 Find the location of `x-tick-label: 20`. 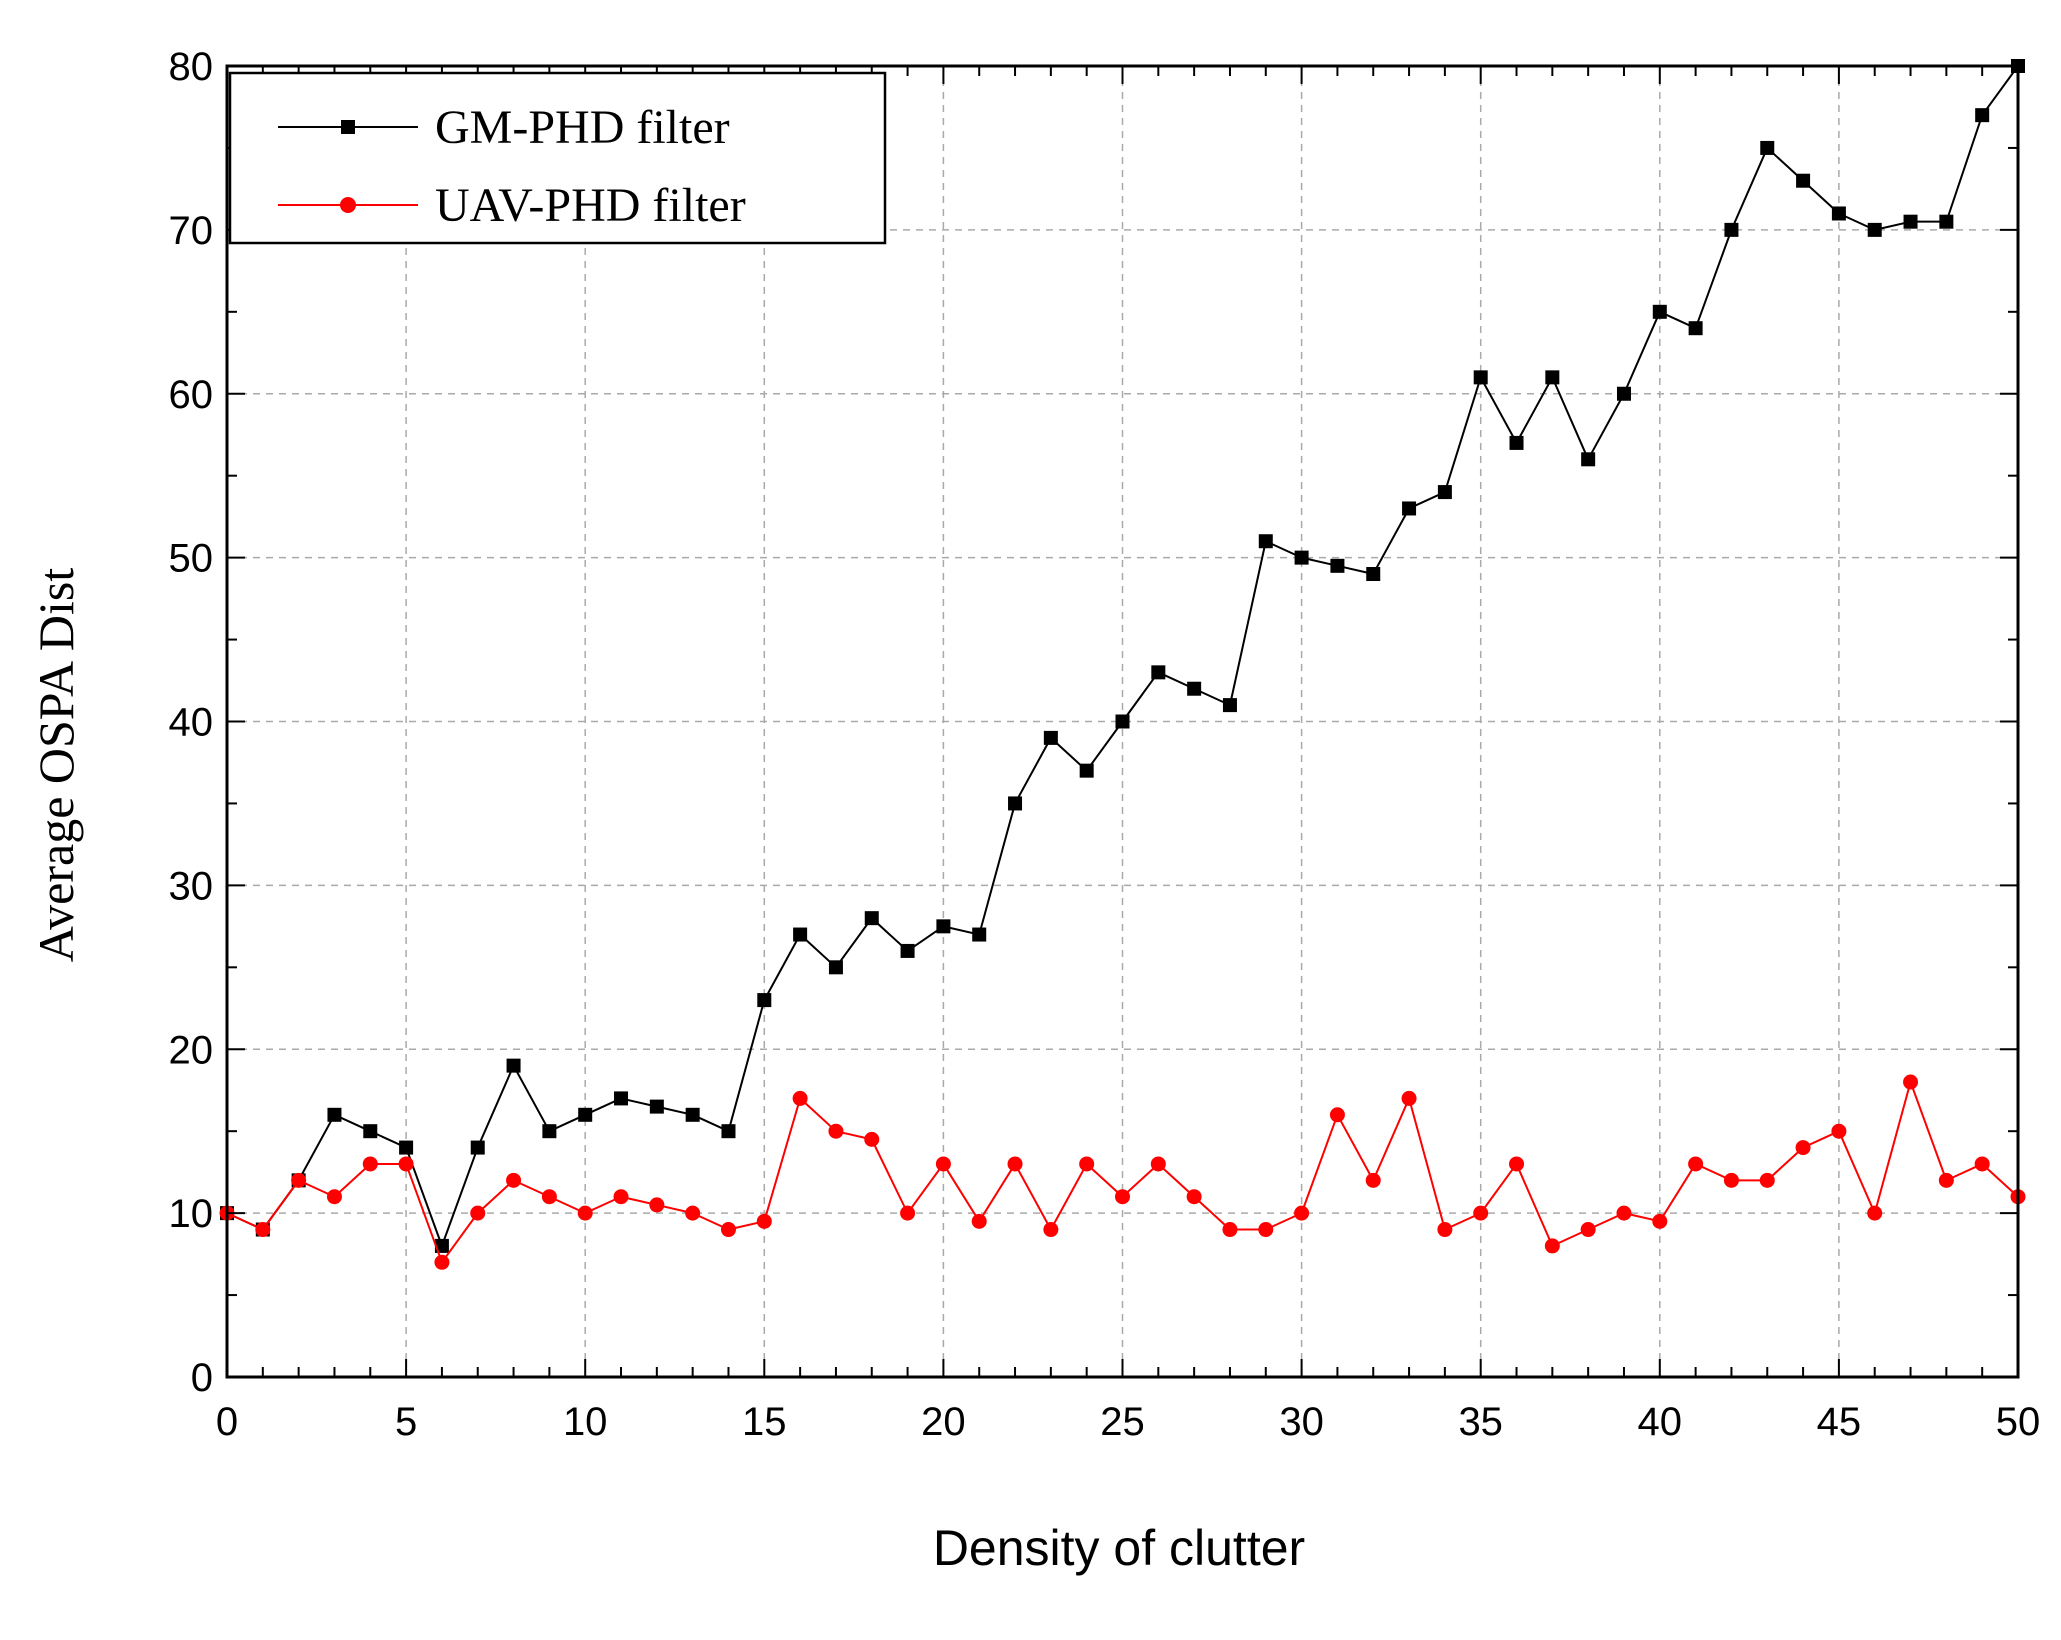

x-tick-label: 20 is located at coordinates (943, 1422).